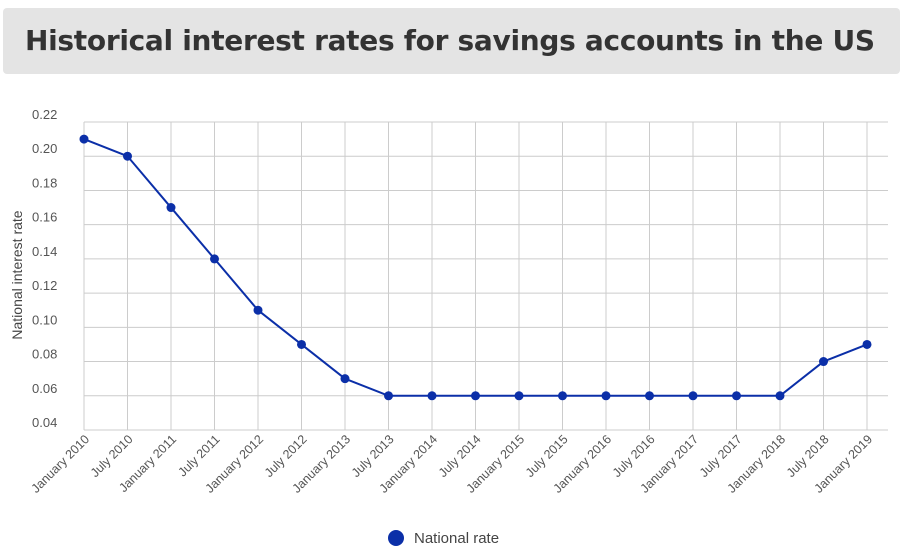 This screenshot has width=908, height=558. Describe the element at coordinates (44, 268) in the screenshot. I see `y-axis-ticks: 0.04 0.06 0.08 0.10 0.12 0.14 0.16 0.18 0.20 0.22` at that location.